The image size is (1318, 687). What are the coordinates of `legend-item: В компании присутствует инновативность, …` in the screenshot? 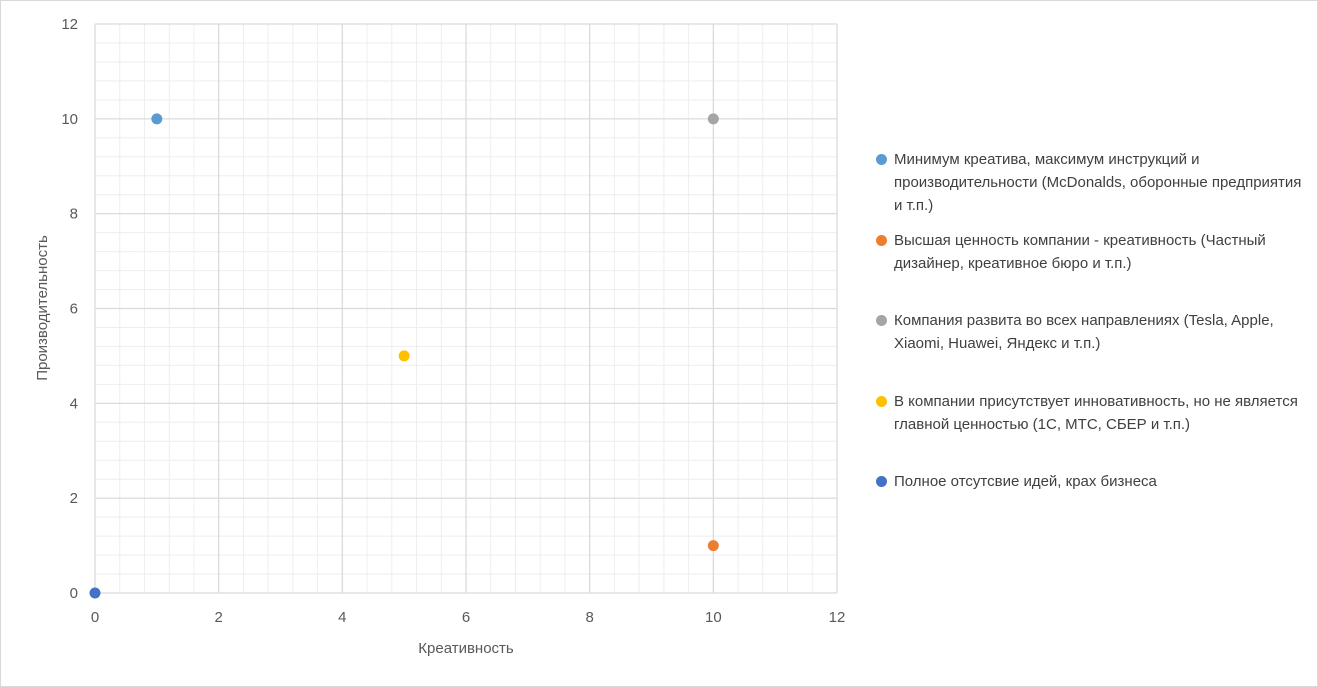 It's located at (1090, 414).